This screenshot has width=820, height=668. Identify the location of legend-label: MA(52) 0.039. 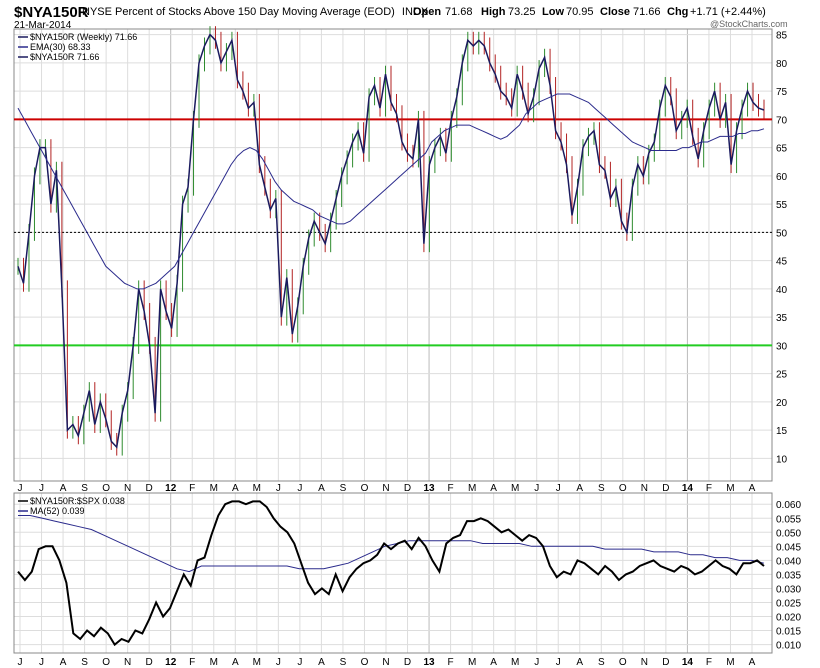
(57, 511).